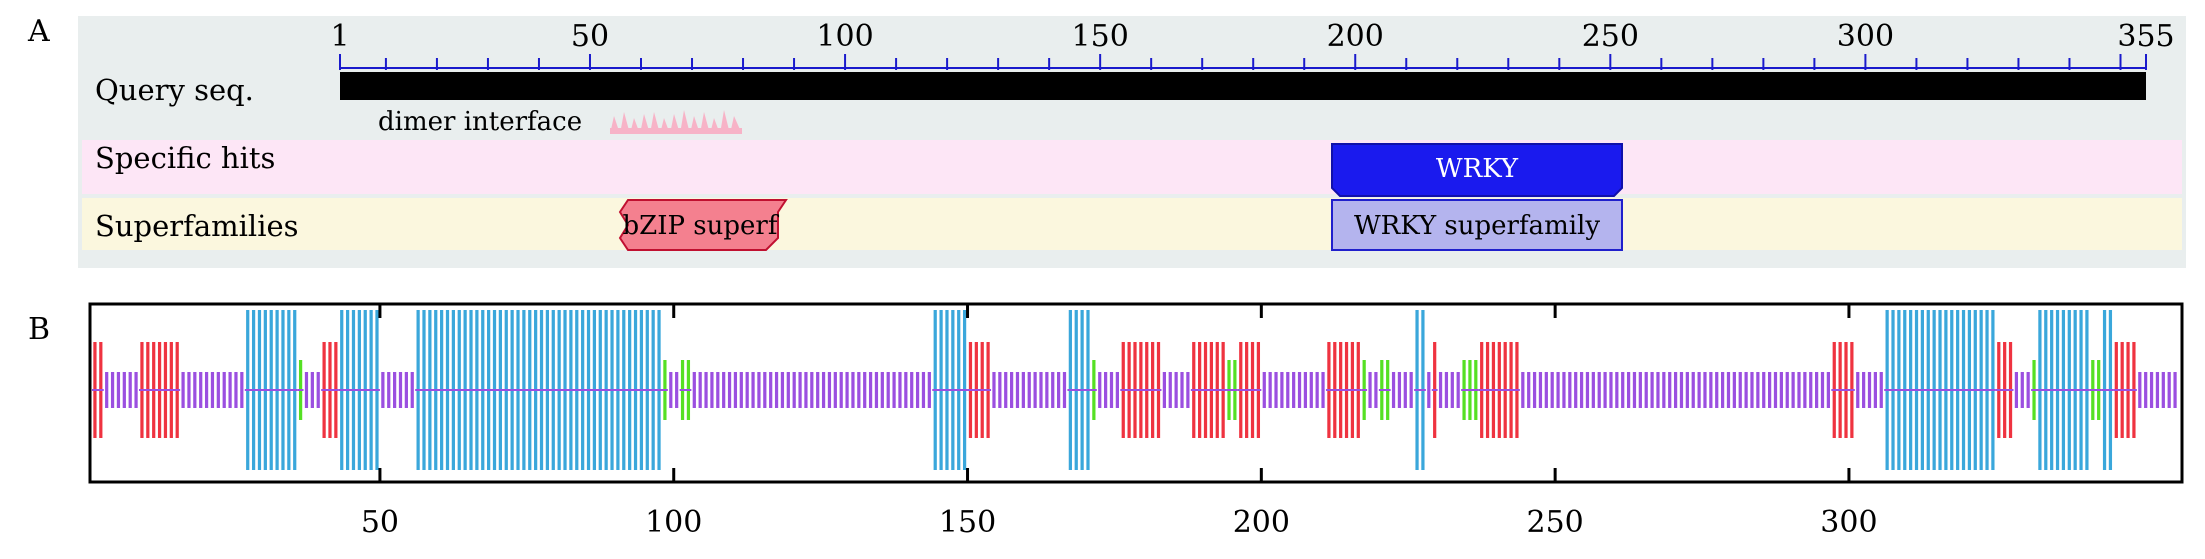  I want to click on ruler-tick-label: 250, so click(1610, 36).